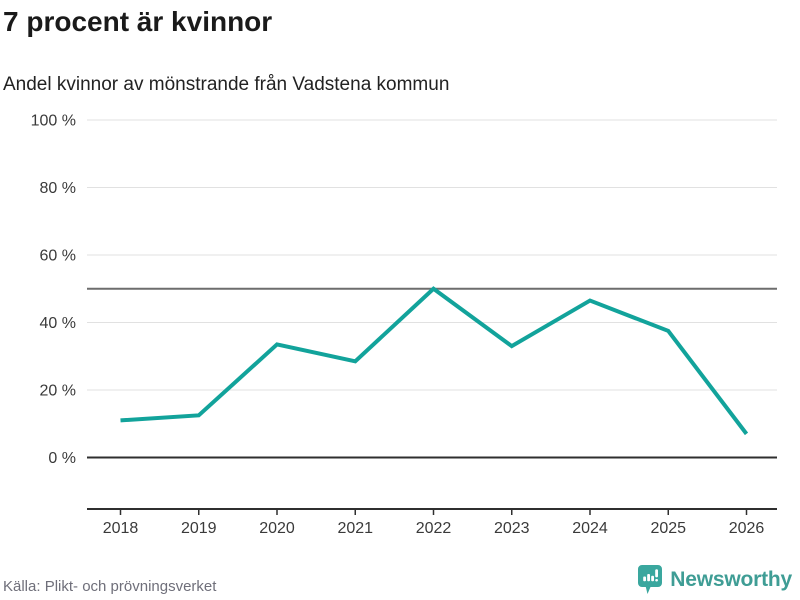  Describe the element at coordinates (512, 528) in the screenshot. I see `x-tick-label: 2023` at that location.